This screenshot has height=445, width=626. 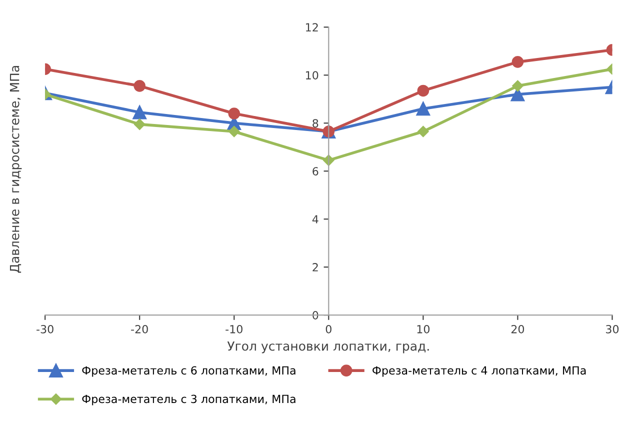 What do you see at coordinates (312, 75) in the screenshot?
I see `y-tick-label: 10` at bounding box center [312, 75].